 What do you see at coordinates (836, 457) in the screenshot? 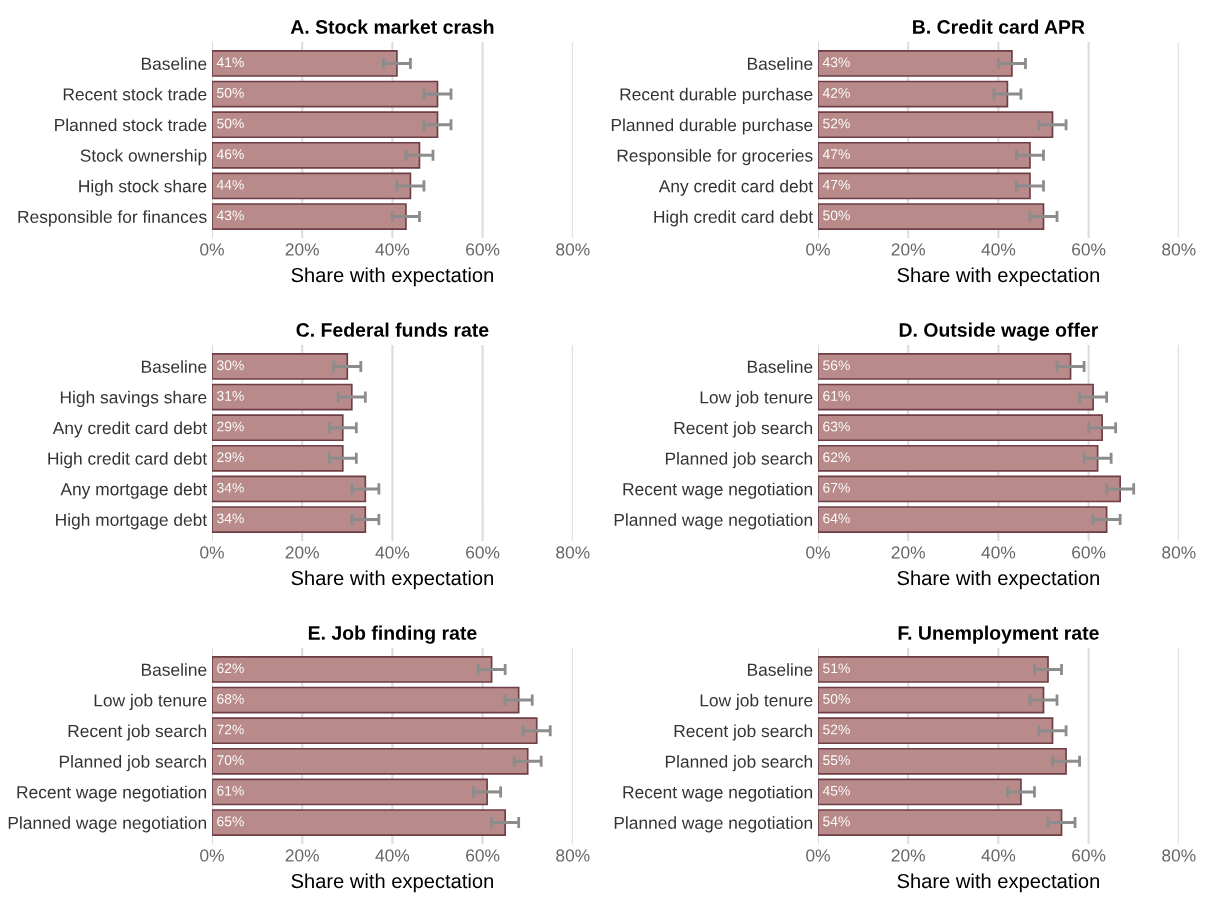
I see `data-label: 62%` at bounding box center [836, 457].